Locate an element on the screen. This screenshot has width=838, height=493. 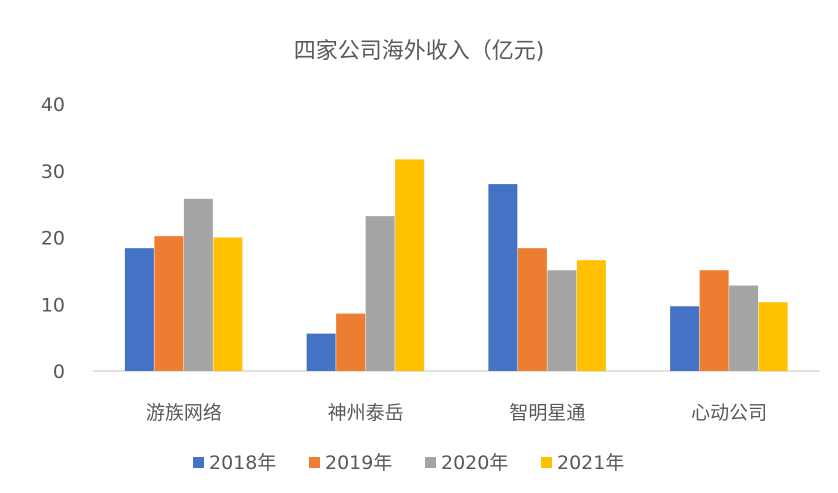
category-label: 神州泰岳 is located at coordinates (366, 413).